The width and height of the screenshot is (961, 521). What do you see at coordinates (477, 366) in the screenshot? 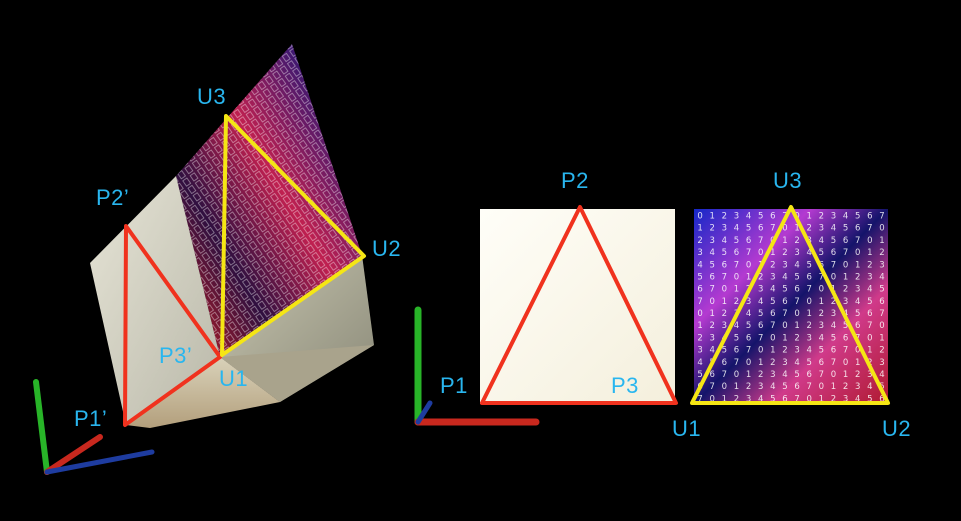
I see `xyz-axes-gizmo-icon` at bounding box center [477, 366].